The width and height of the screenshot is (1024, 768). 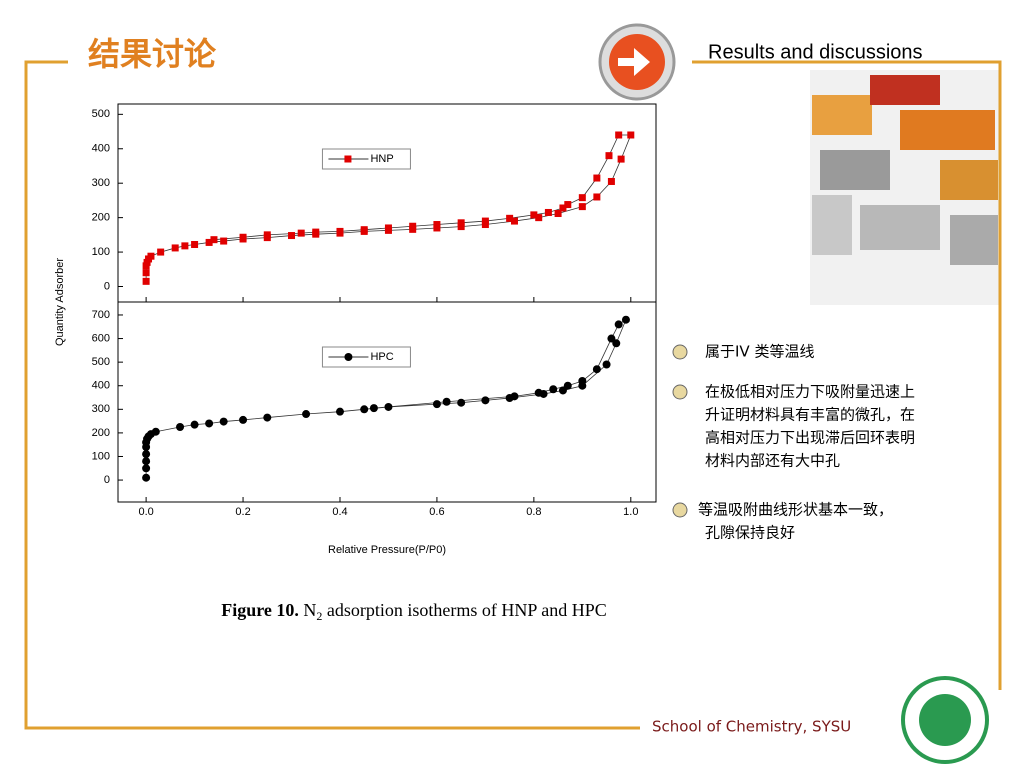 What do you see at coordinates (319, 616) in the screenshot?
I see `caption-sub: 2` at bounding box center [319, 616].